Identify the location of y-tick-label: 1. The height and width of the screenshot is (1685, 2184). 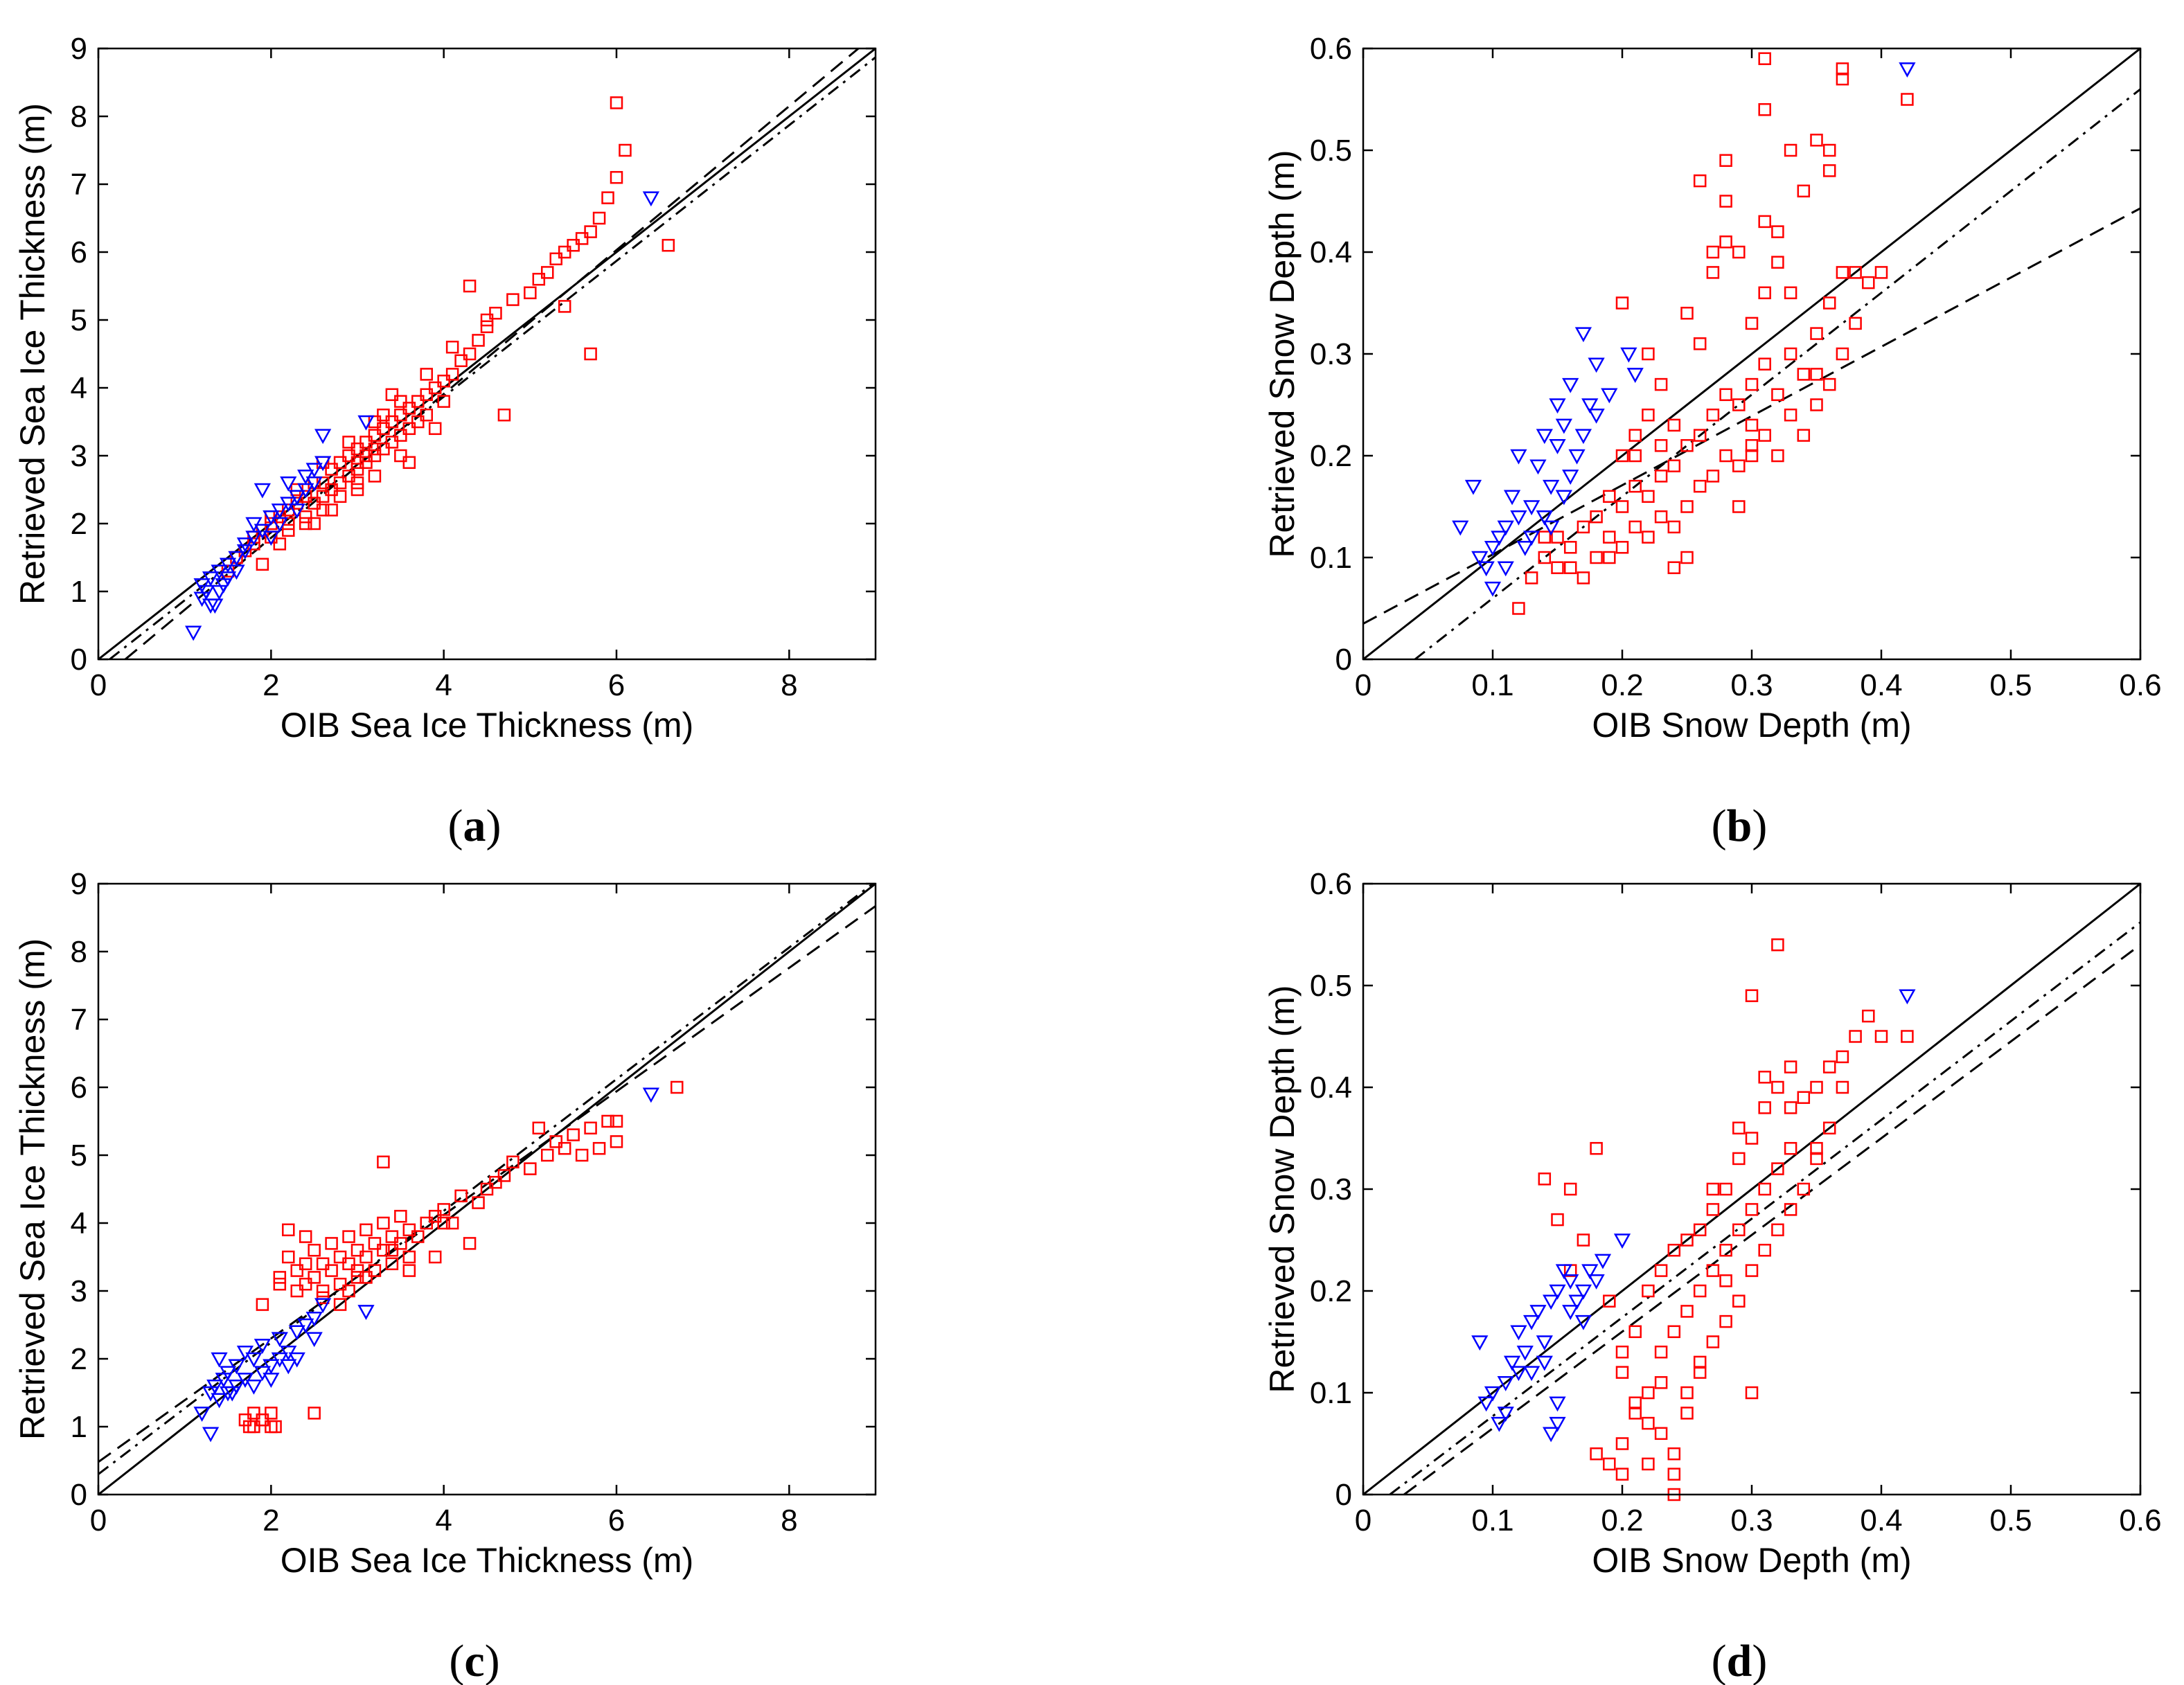
(79, 1427).